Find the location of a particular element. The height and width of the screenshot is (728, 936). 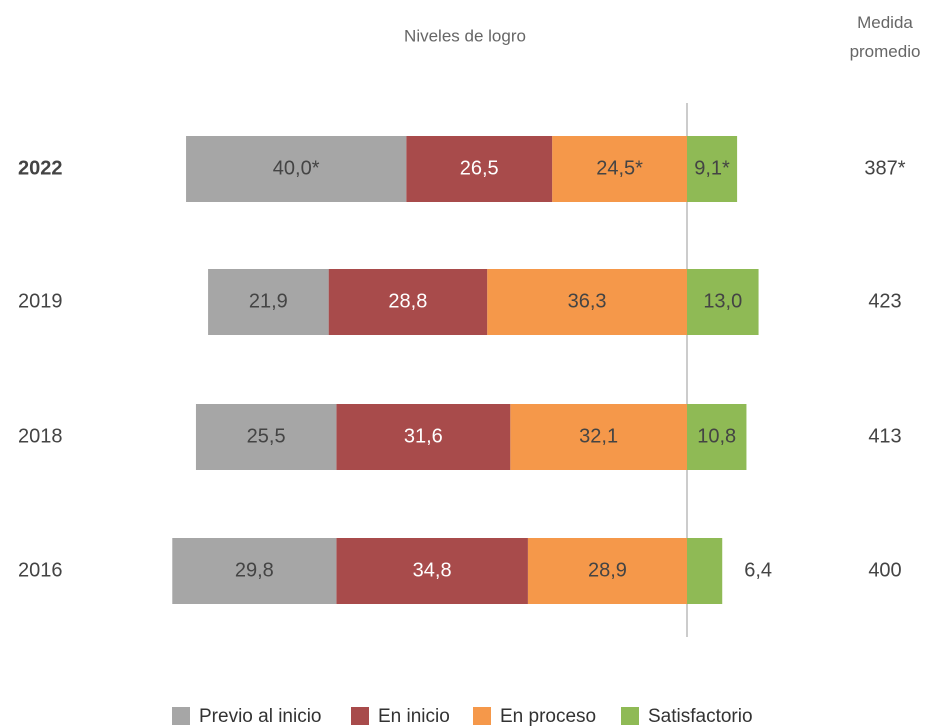

value-label: 40,0* is located at coordinates (296, 168).